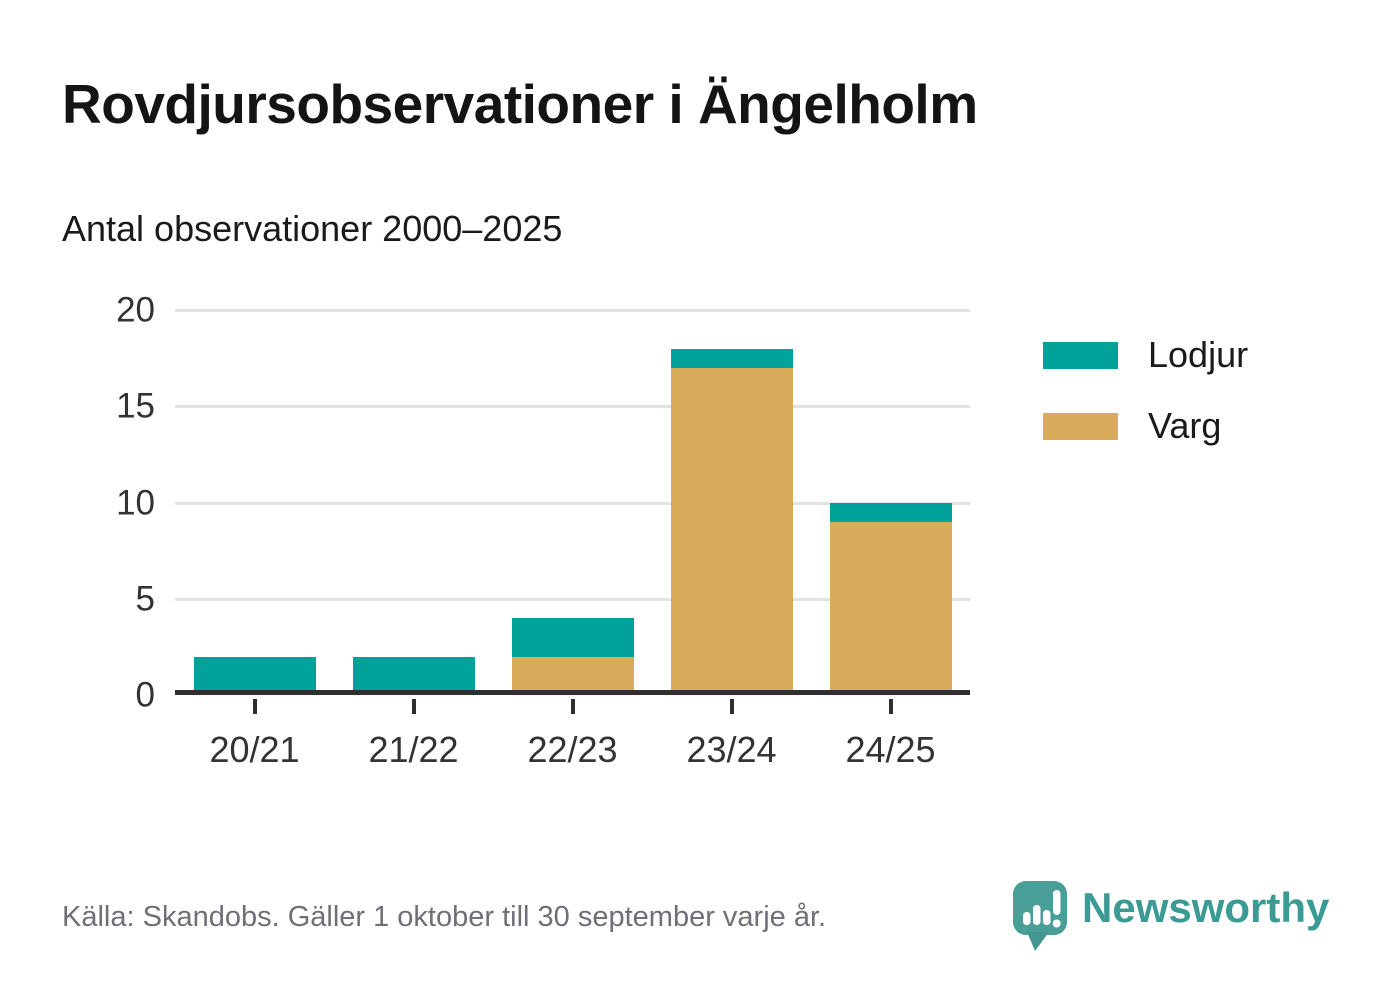 This screenshot has width=1382, height=999. I want to click on bar-slot-22-23: 22/23, so click(572, 540).